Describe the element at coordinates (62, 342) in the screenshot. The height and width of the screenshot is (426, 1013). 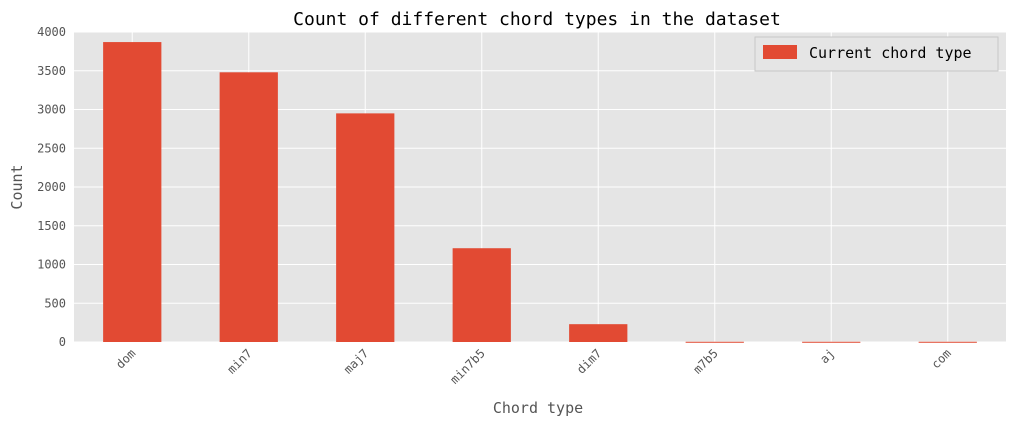
I see `y-tick-label-0: 0` at that location.